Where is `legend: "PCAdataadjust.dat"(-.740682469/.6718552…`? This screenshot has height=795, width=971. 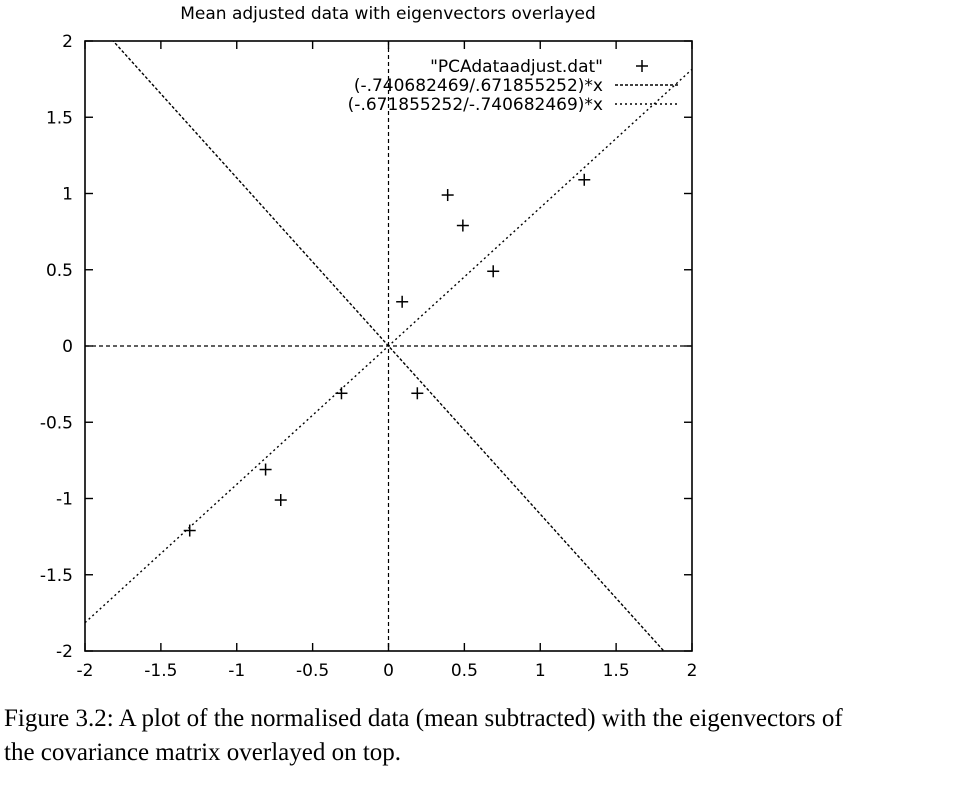
legend: "PCAdataadjust.dat"(-.740682469/.6718552… is located at coordinates (514, 86).